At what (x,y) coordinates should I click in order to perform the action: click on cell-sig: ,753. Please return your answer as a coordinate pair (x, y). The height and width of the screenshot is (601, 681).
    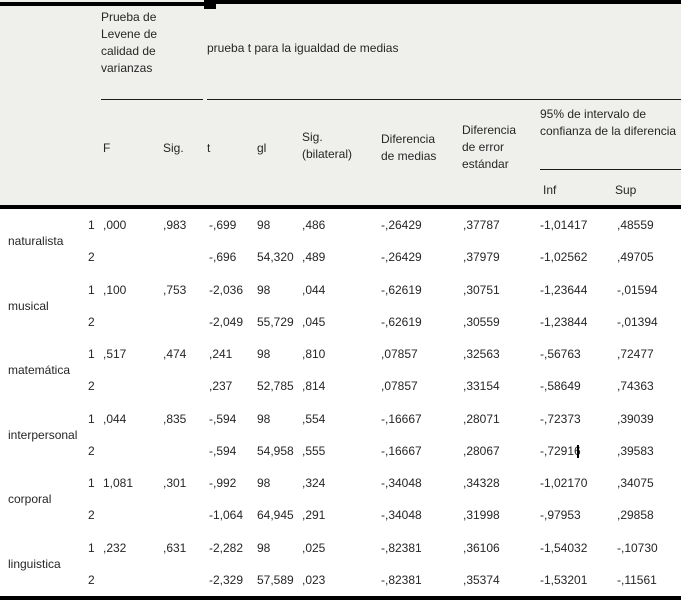
    Looking at the image, I should click on (175, 289).